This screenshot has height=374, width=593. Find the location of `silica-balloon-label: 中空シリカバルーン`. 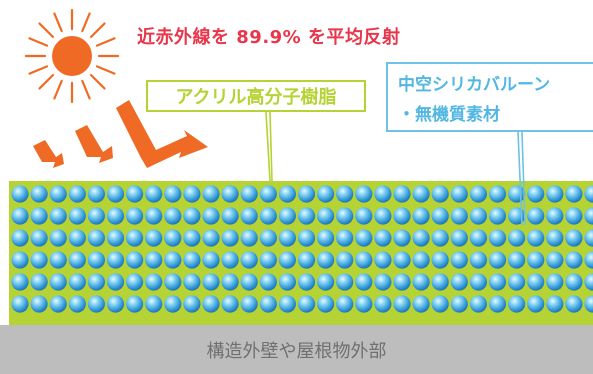

silica-balloon-label: 中空シリカバルーン is located at coordinates (474, 85).